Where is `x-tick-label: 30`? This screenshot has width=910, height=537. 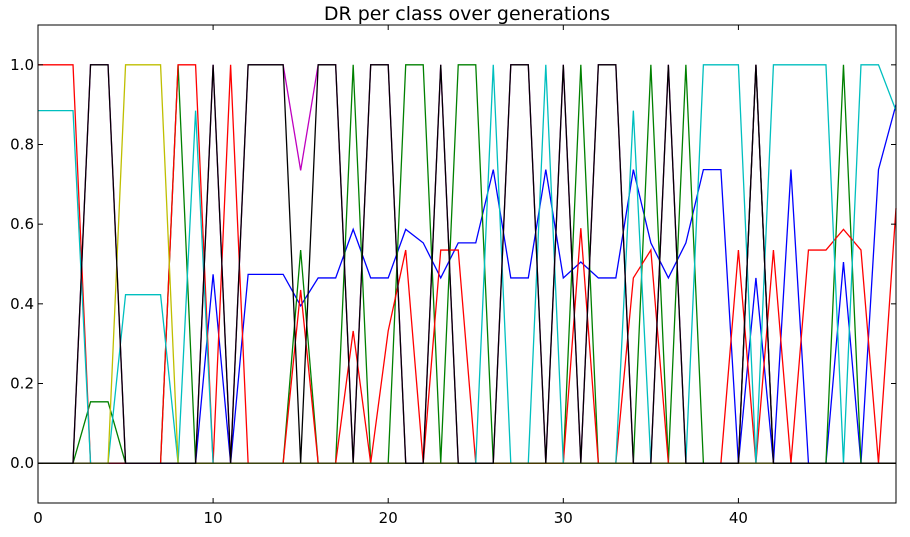
x-tick-label: 30 is located at coordinates (563, 518).